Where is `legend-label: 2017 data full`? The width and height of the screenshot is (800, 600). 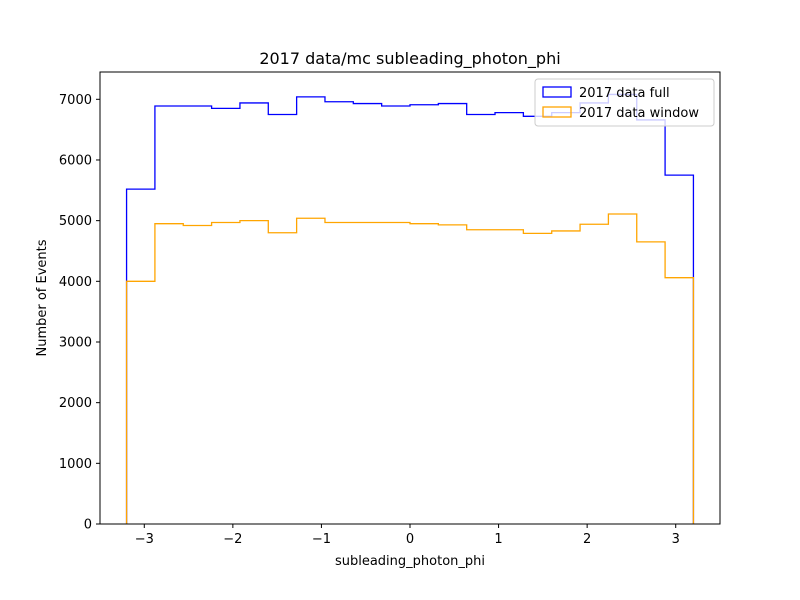 legend-label: 2017 data full is located at coordinates (624, 93).